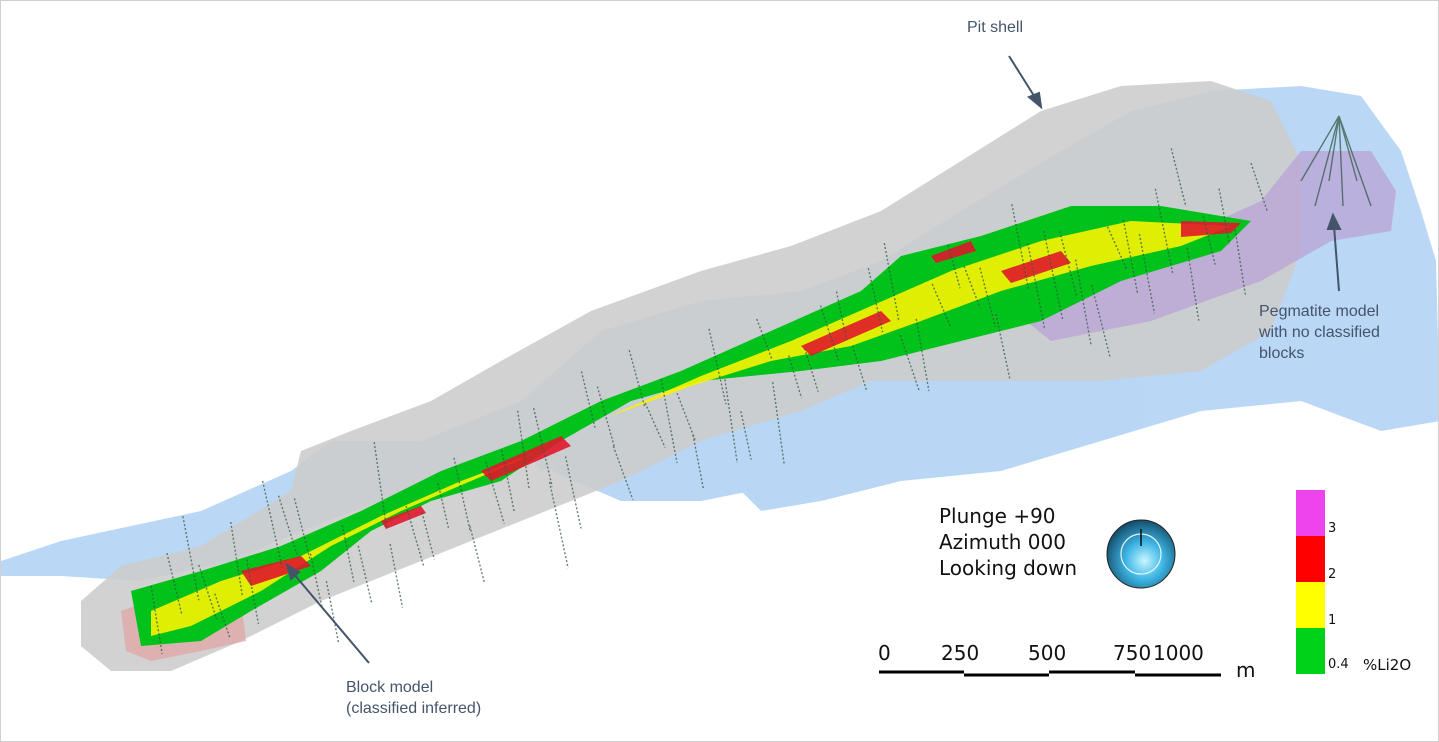 Image resolution: width=1439 pixels, height=742 pixels. I want to click on scale-tick: 1000, so click(1178, 653).